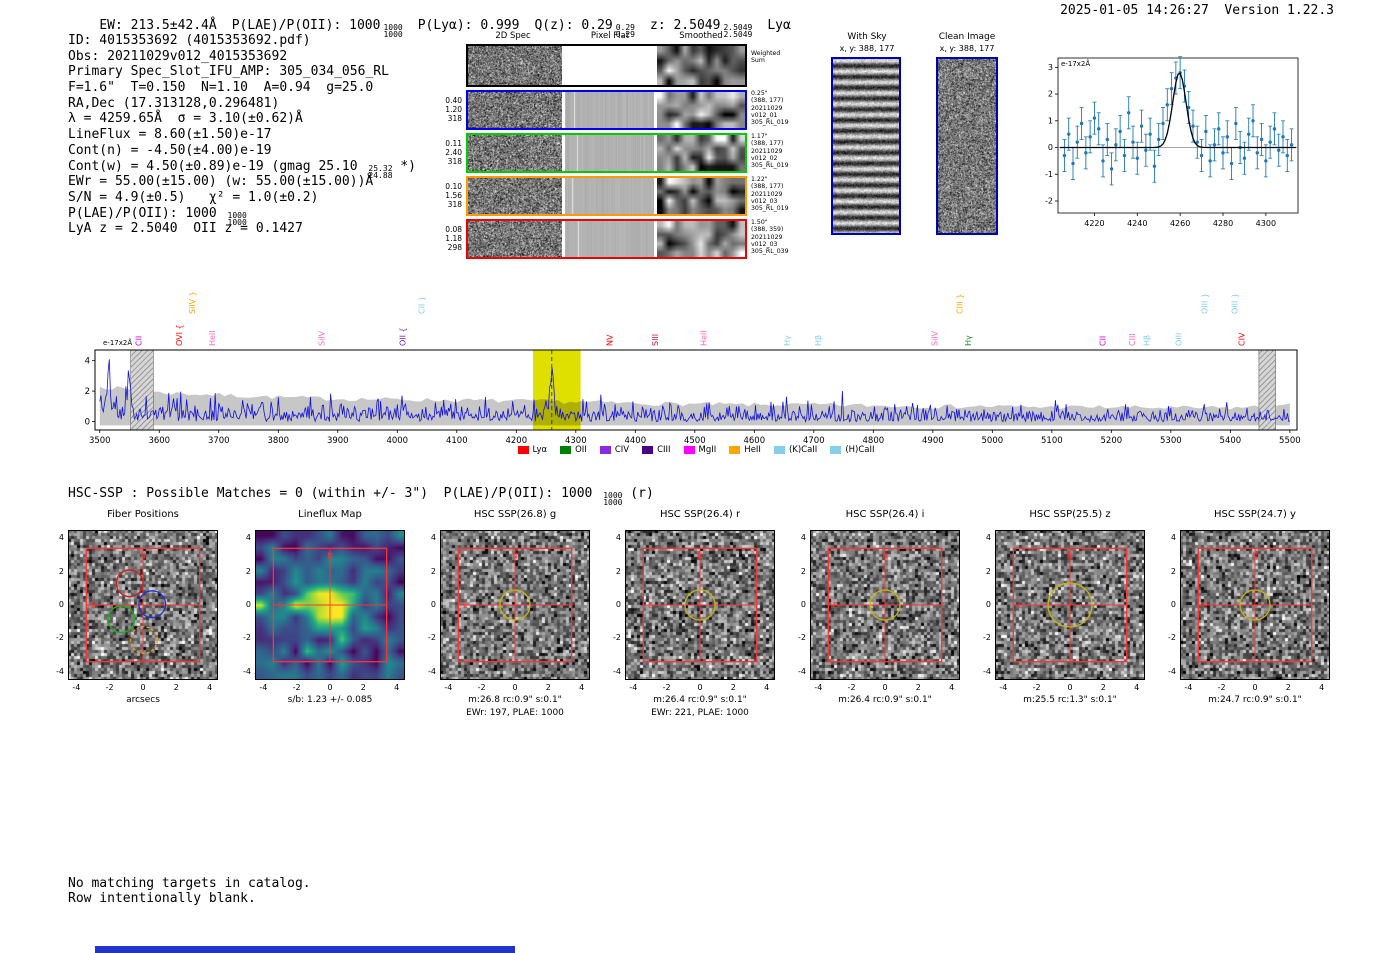 The image size is (1400, 953). What do you see at coordinates (157, 216) in the screenshot?
I see `plae-poii-line: P(LAE)/P(OII): 1000 1000 1000` at bounding box center [157, 216].